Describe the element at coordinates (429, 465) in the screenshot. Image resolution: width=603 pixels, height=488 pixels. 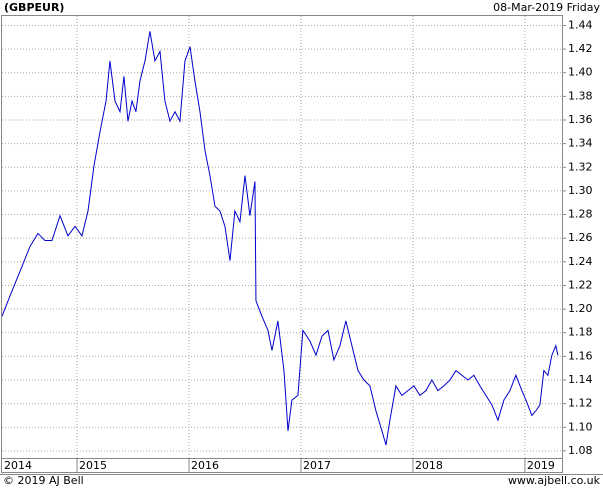
I see `x-tick-label: 2018` at that location.